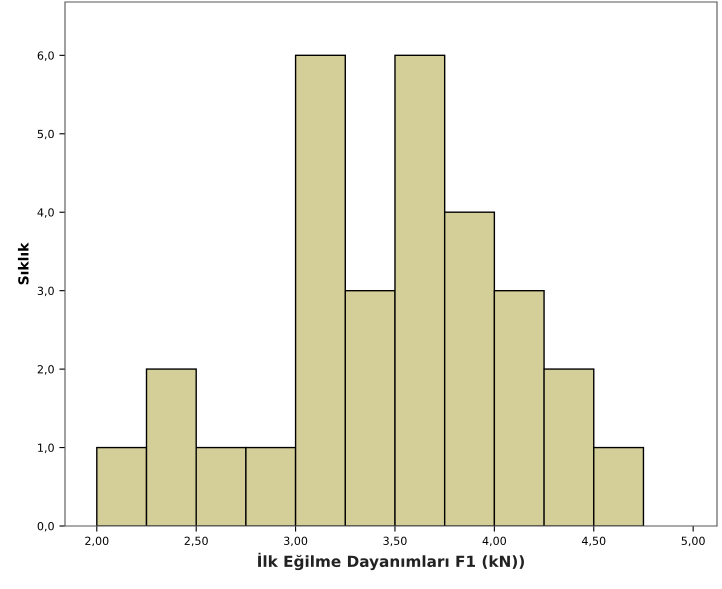 The height and width of the screenshot is (589, 722). What do you see at coordinates (23, 263) in the screenshot?
I see `y-axis-title: Sıklık` at bounding box center [23, 263].